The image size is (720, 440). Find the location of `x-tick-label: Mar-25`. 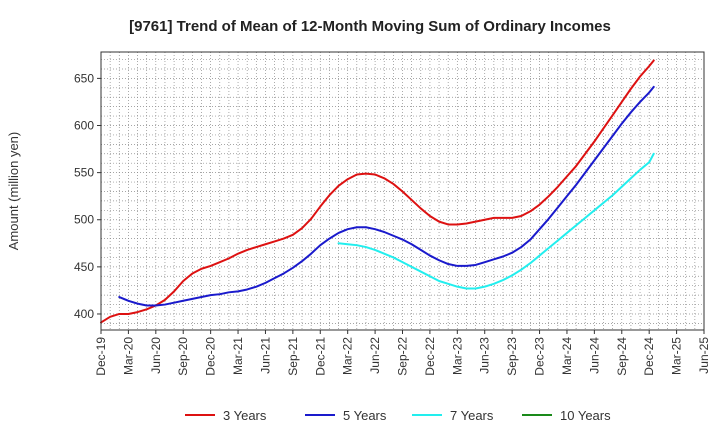

x-tick-label: Mar-25 is located at coordinates (677, 356).